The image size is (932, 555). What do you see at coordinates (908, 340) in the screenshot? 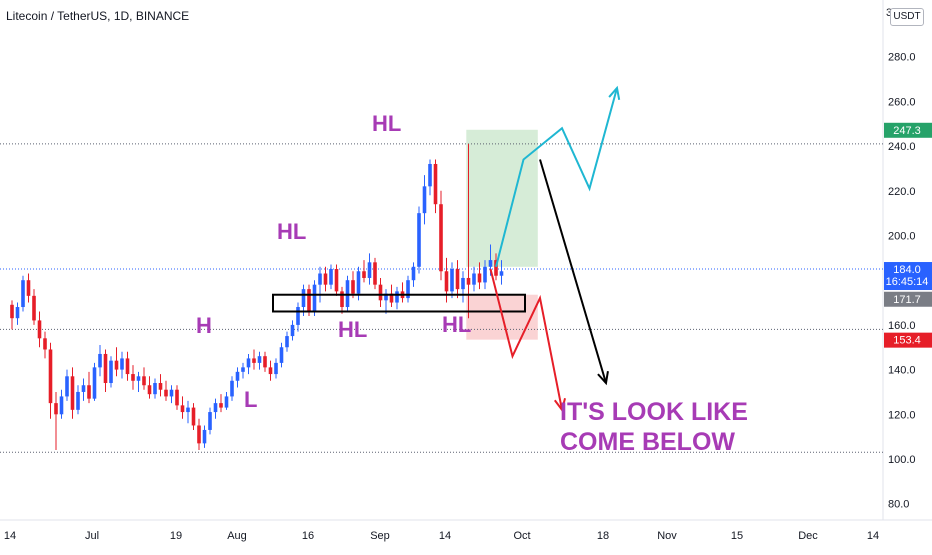
I see `stop-price-tag` at bounding box center [908, 340].